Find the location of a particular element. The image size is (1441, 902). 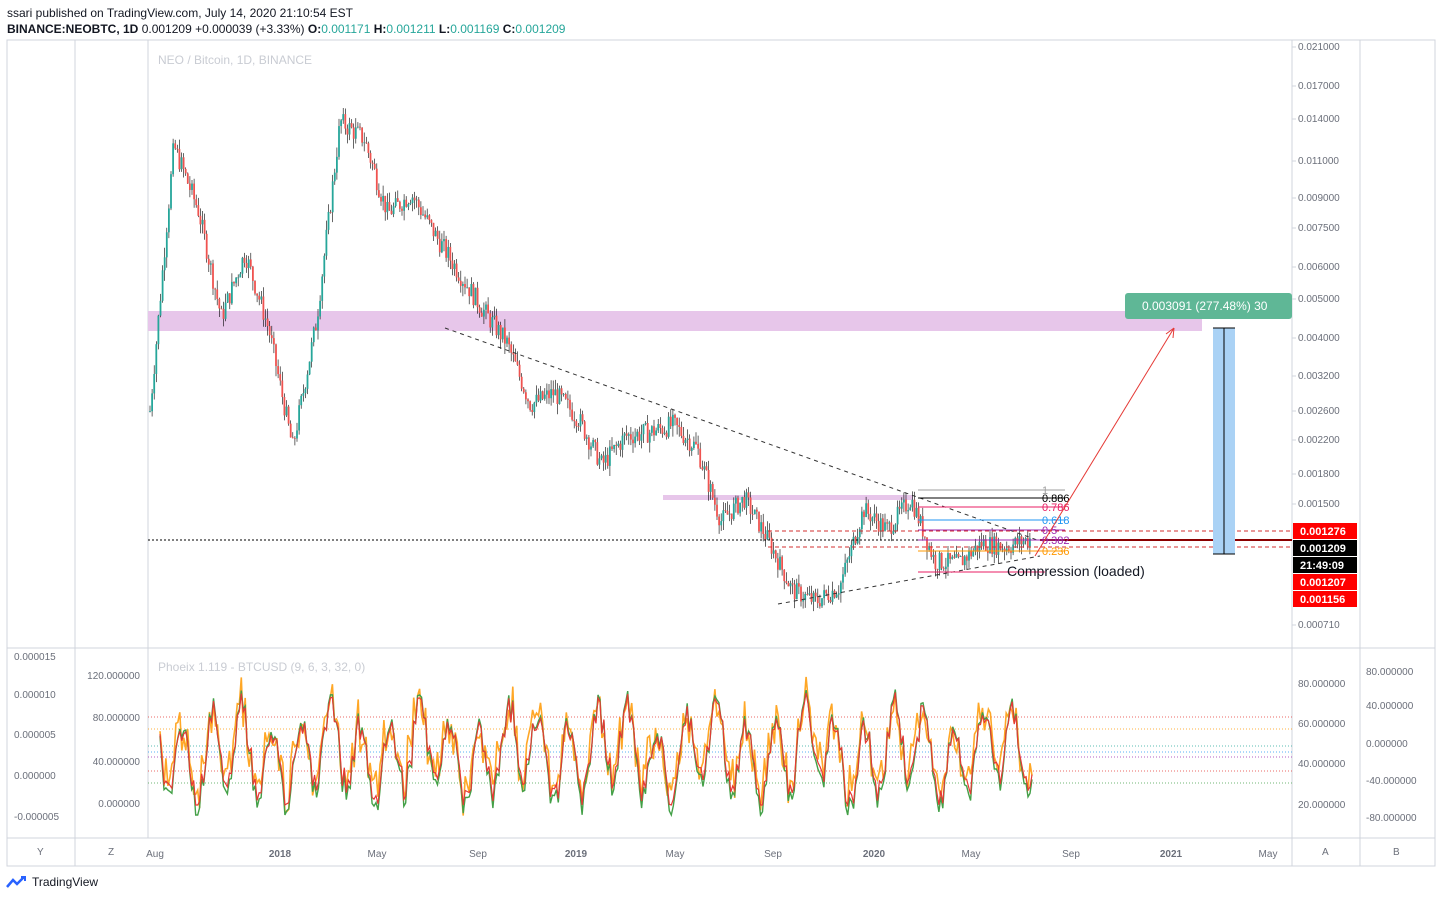

price-label: 0.001209 is located at coordinates (1325, 548).